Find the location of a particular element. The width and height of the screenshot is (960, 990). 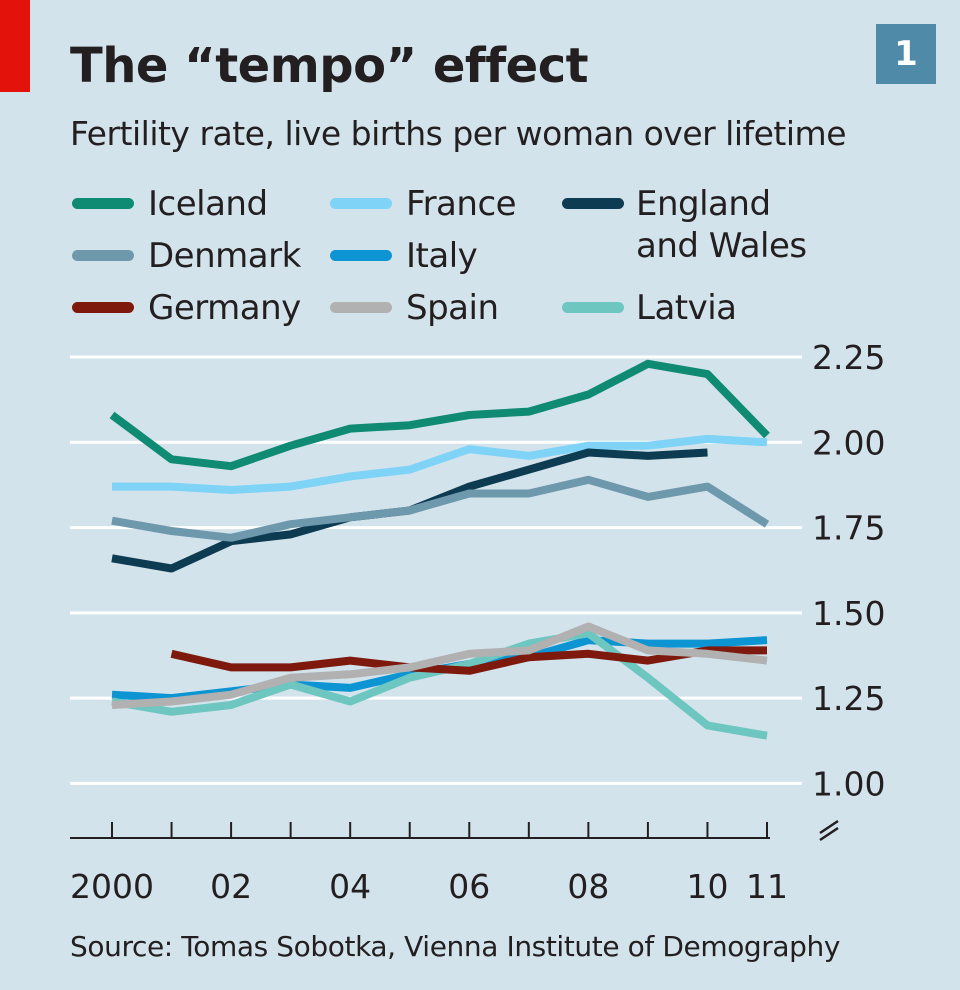

legend-item-france: France is located at coordinates (423, 204).